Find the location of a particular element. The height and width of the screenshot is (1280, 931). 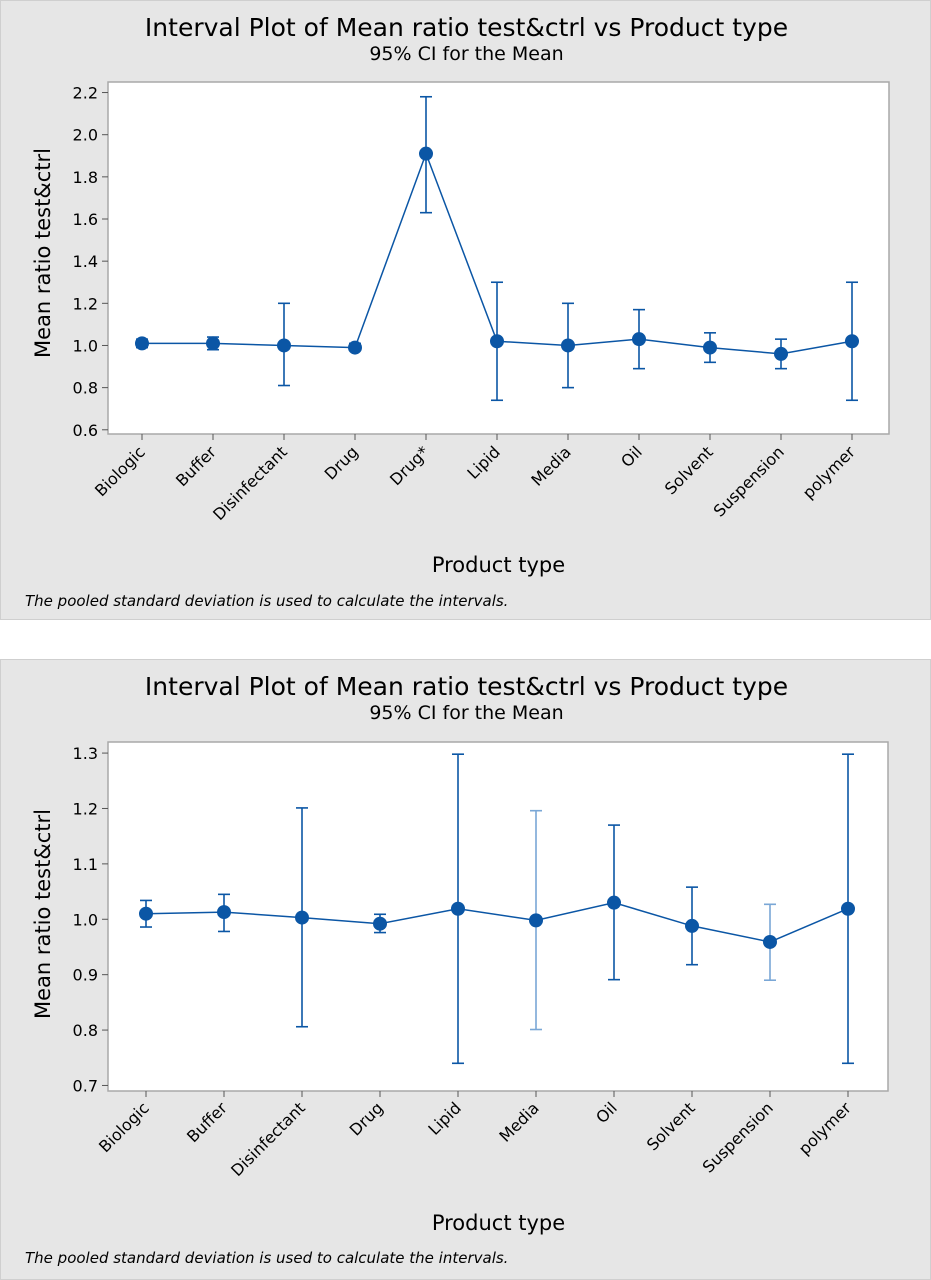

x-tick-label: Drug* is located at coordinates (409, 465).